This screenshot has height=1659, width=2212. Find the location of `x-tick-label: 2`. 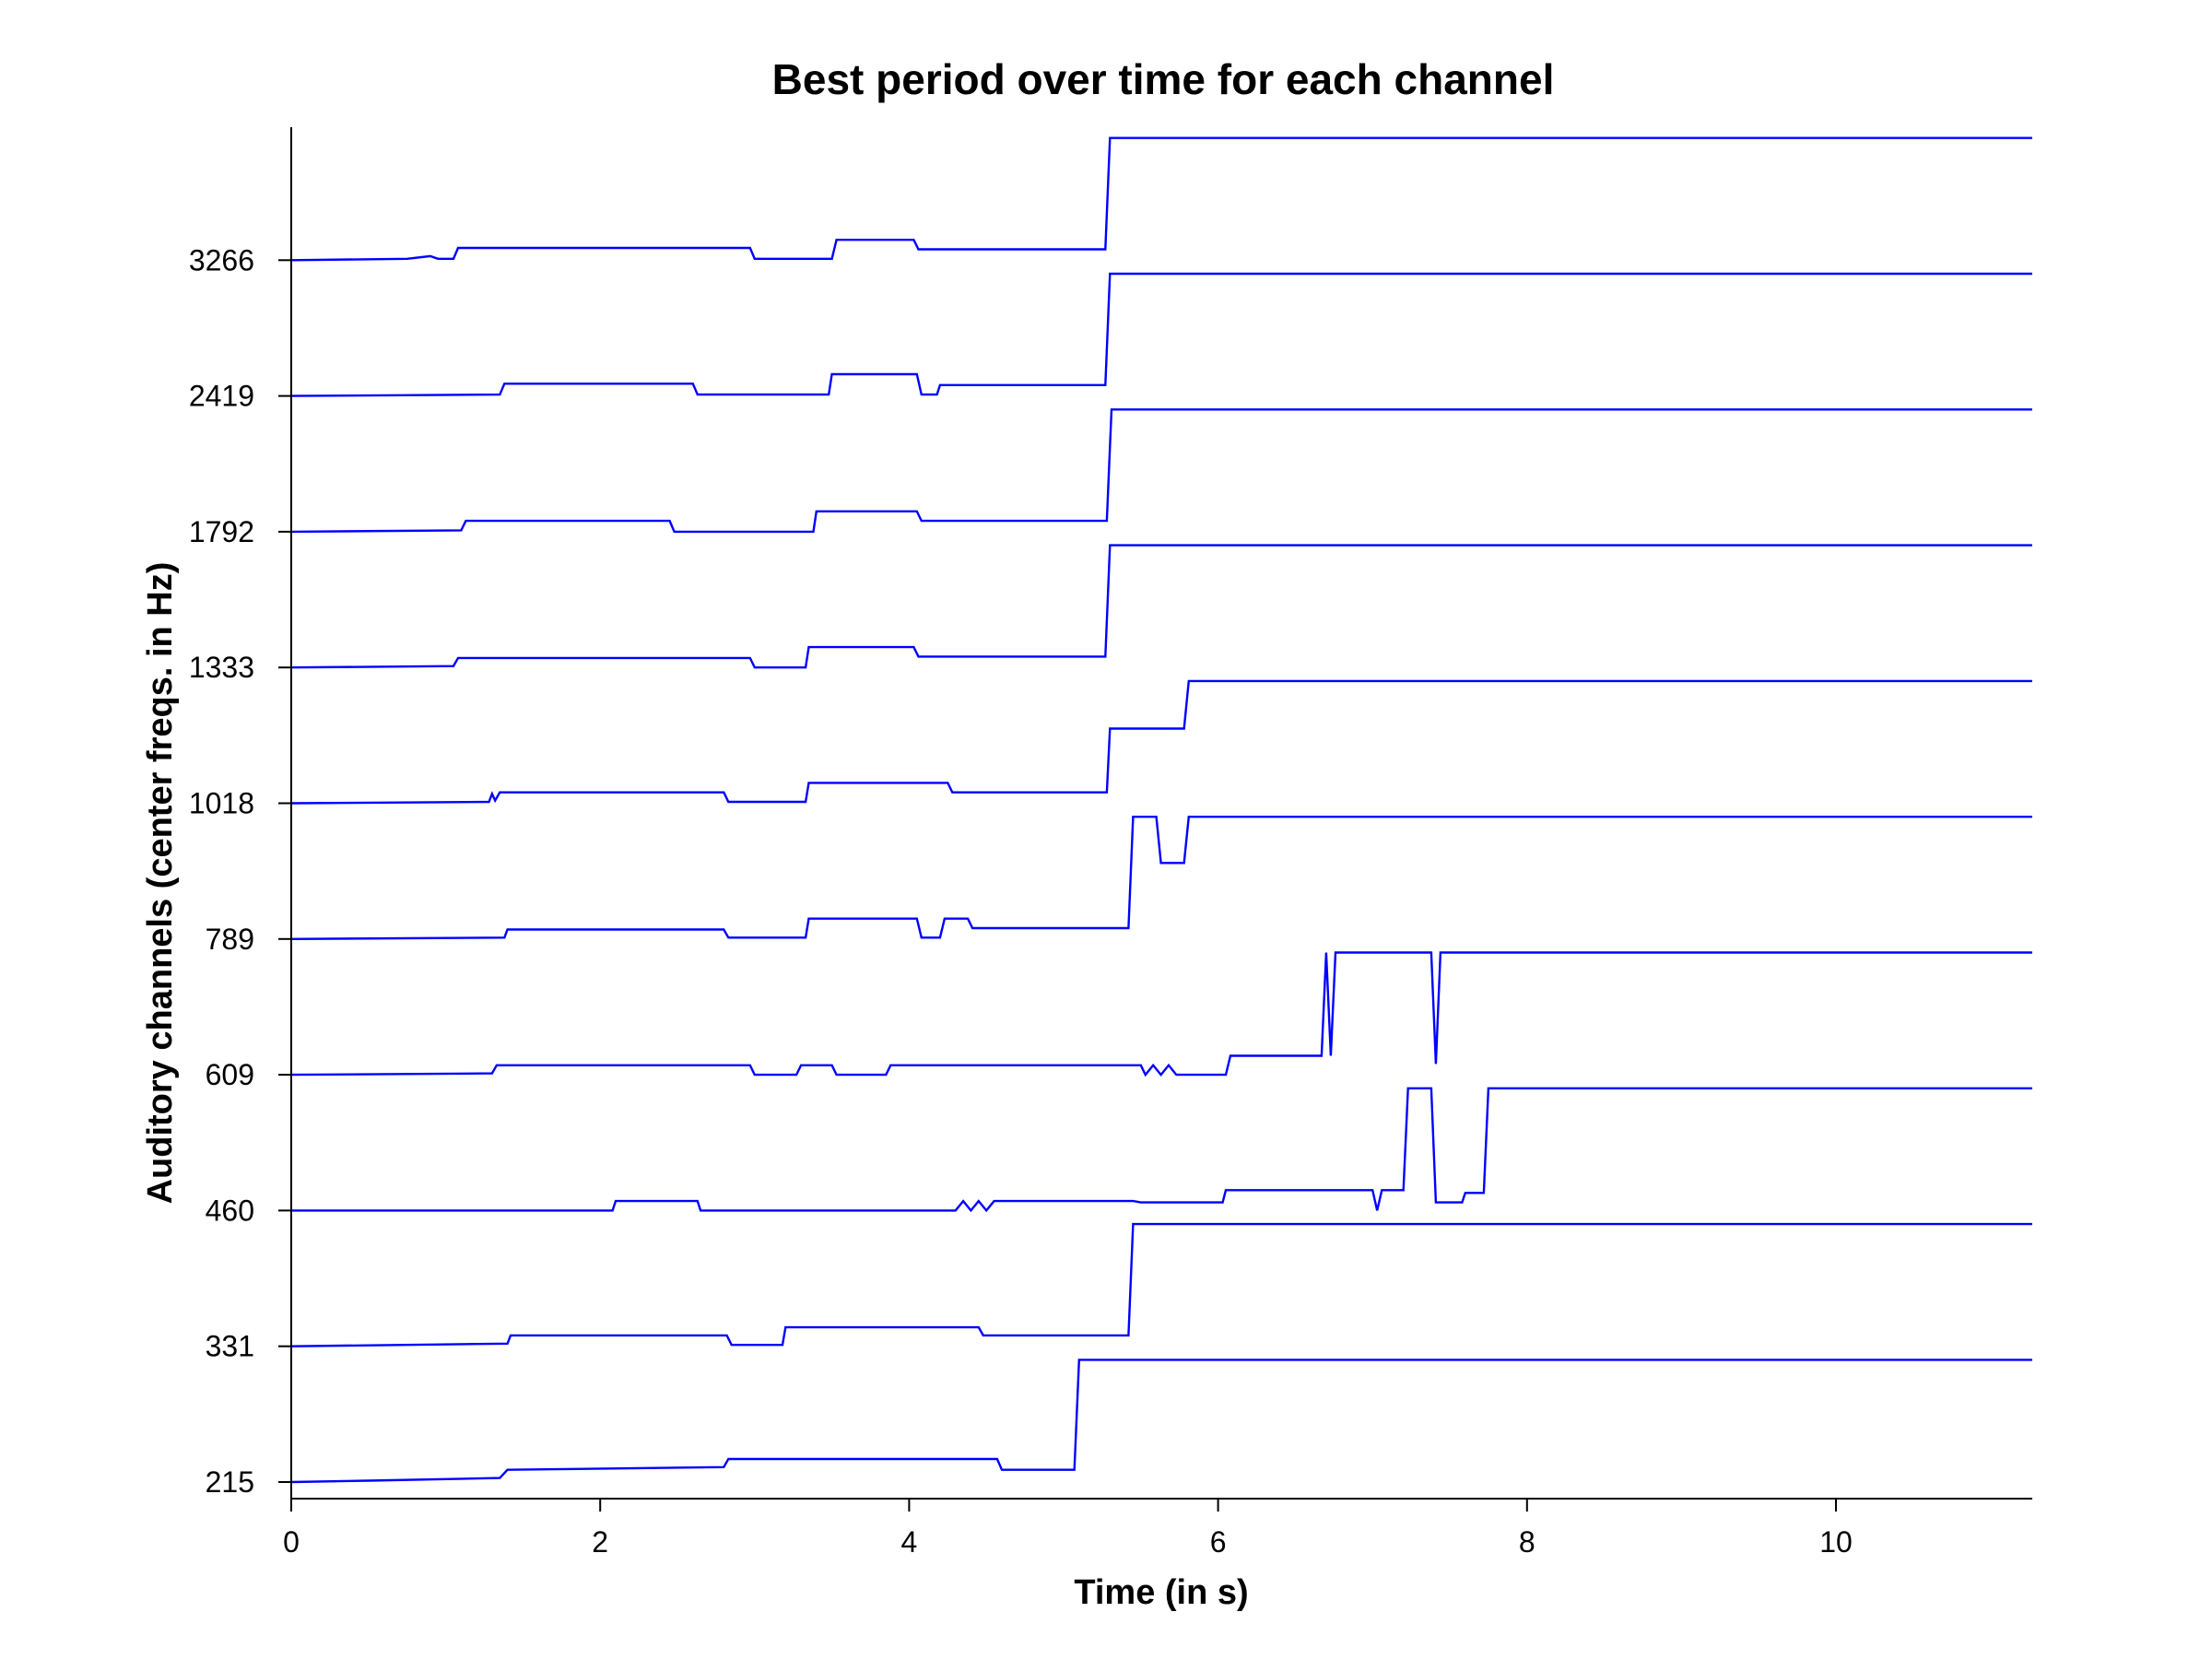

x-tick-label: 2 is located at coordinates (600, 1542).